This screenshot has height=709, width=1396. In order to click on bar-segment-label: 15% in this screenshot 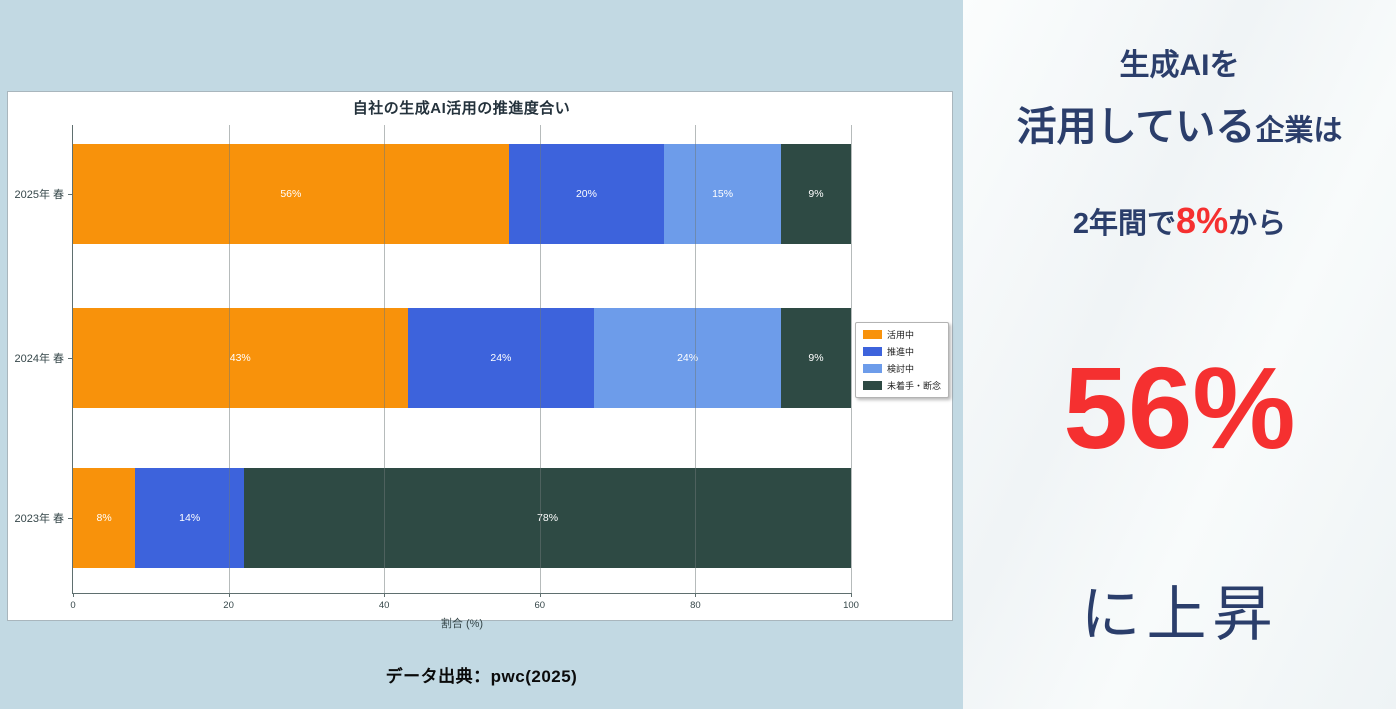, I will do `click(723, 194)`.